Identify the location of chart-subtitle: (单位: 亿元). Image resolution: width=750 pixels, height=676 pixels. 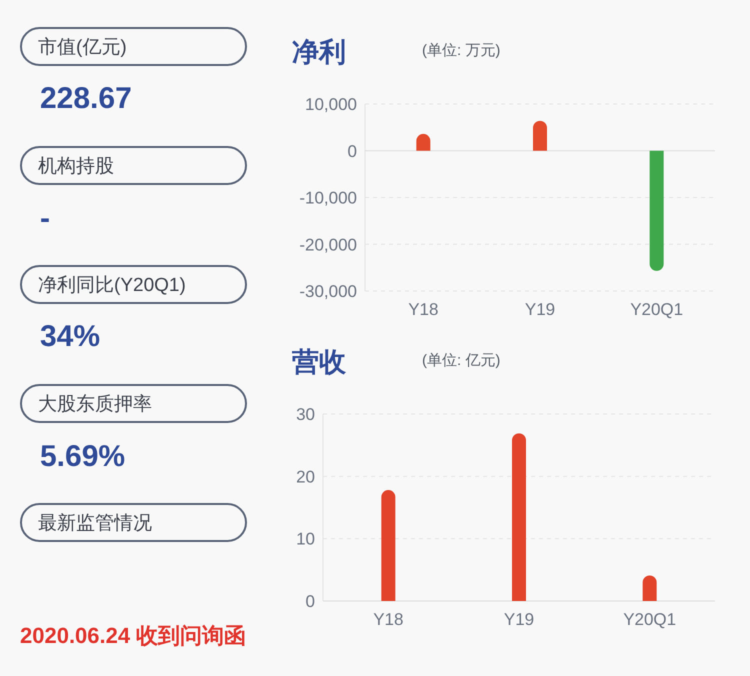
(461, 360).